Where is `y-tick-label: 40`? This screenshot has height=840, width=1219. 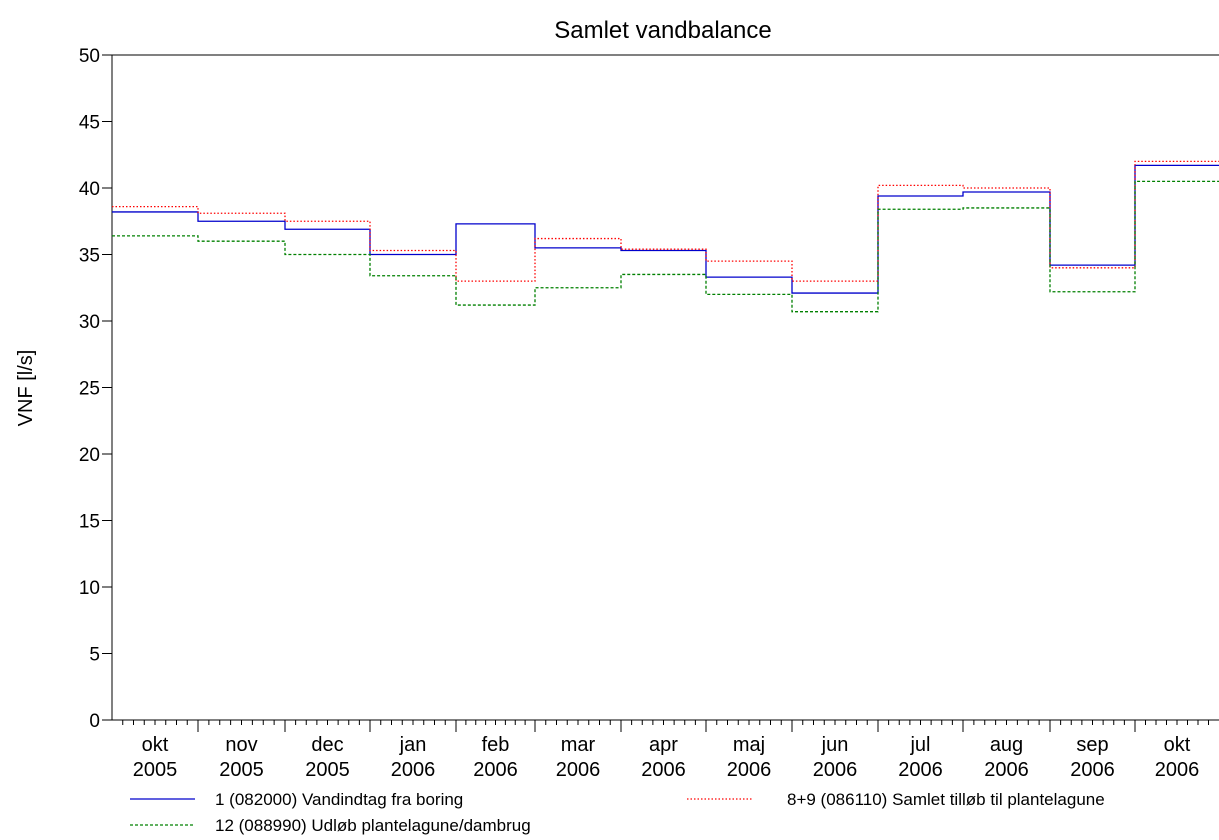 y-tick-label: 40 is located at coordinates (89, 189).